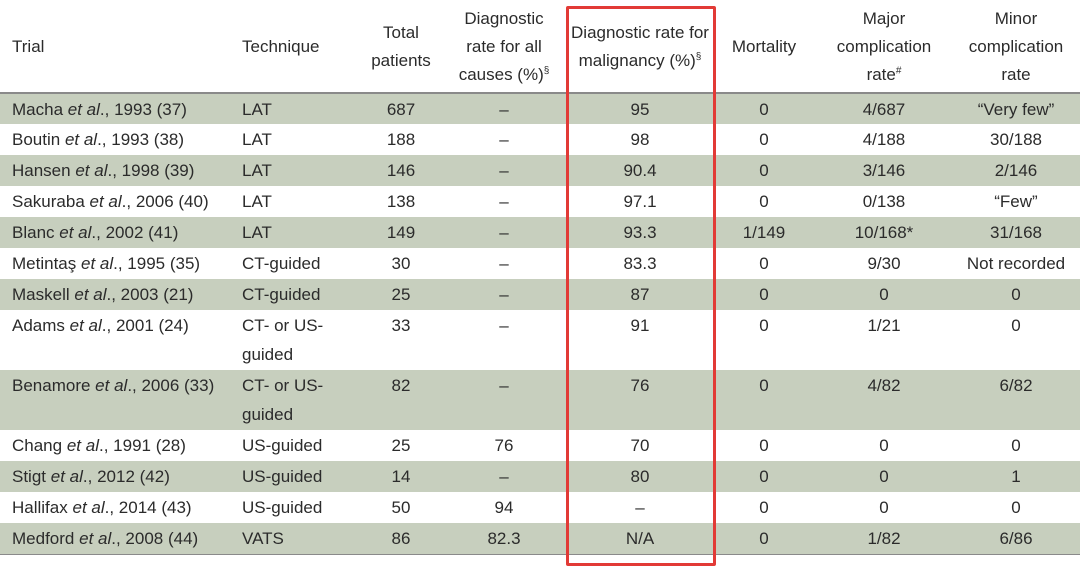 This screenshot has height=568, width=1080. What do you see at coordinates (1016, 385) in the screenshot?
I see `cell-minor-complication: 6/82` at bounding box center [1016, 385].